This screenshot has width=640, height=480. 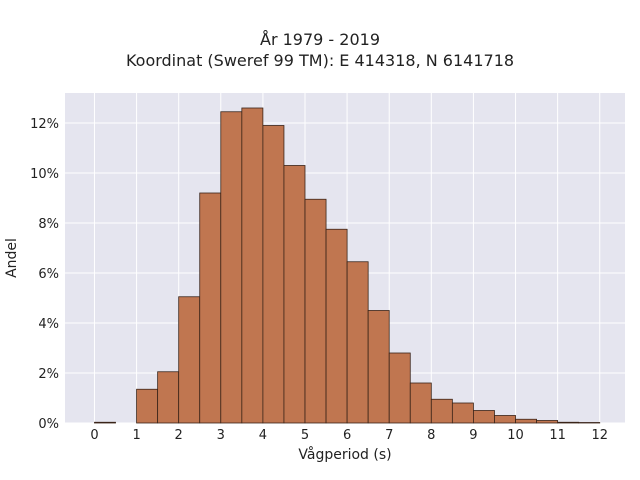 What do you see at coordinates (431, 435) in the screenshot?
I see `x-tick-label: 8` at bounding box center [431, 435].